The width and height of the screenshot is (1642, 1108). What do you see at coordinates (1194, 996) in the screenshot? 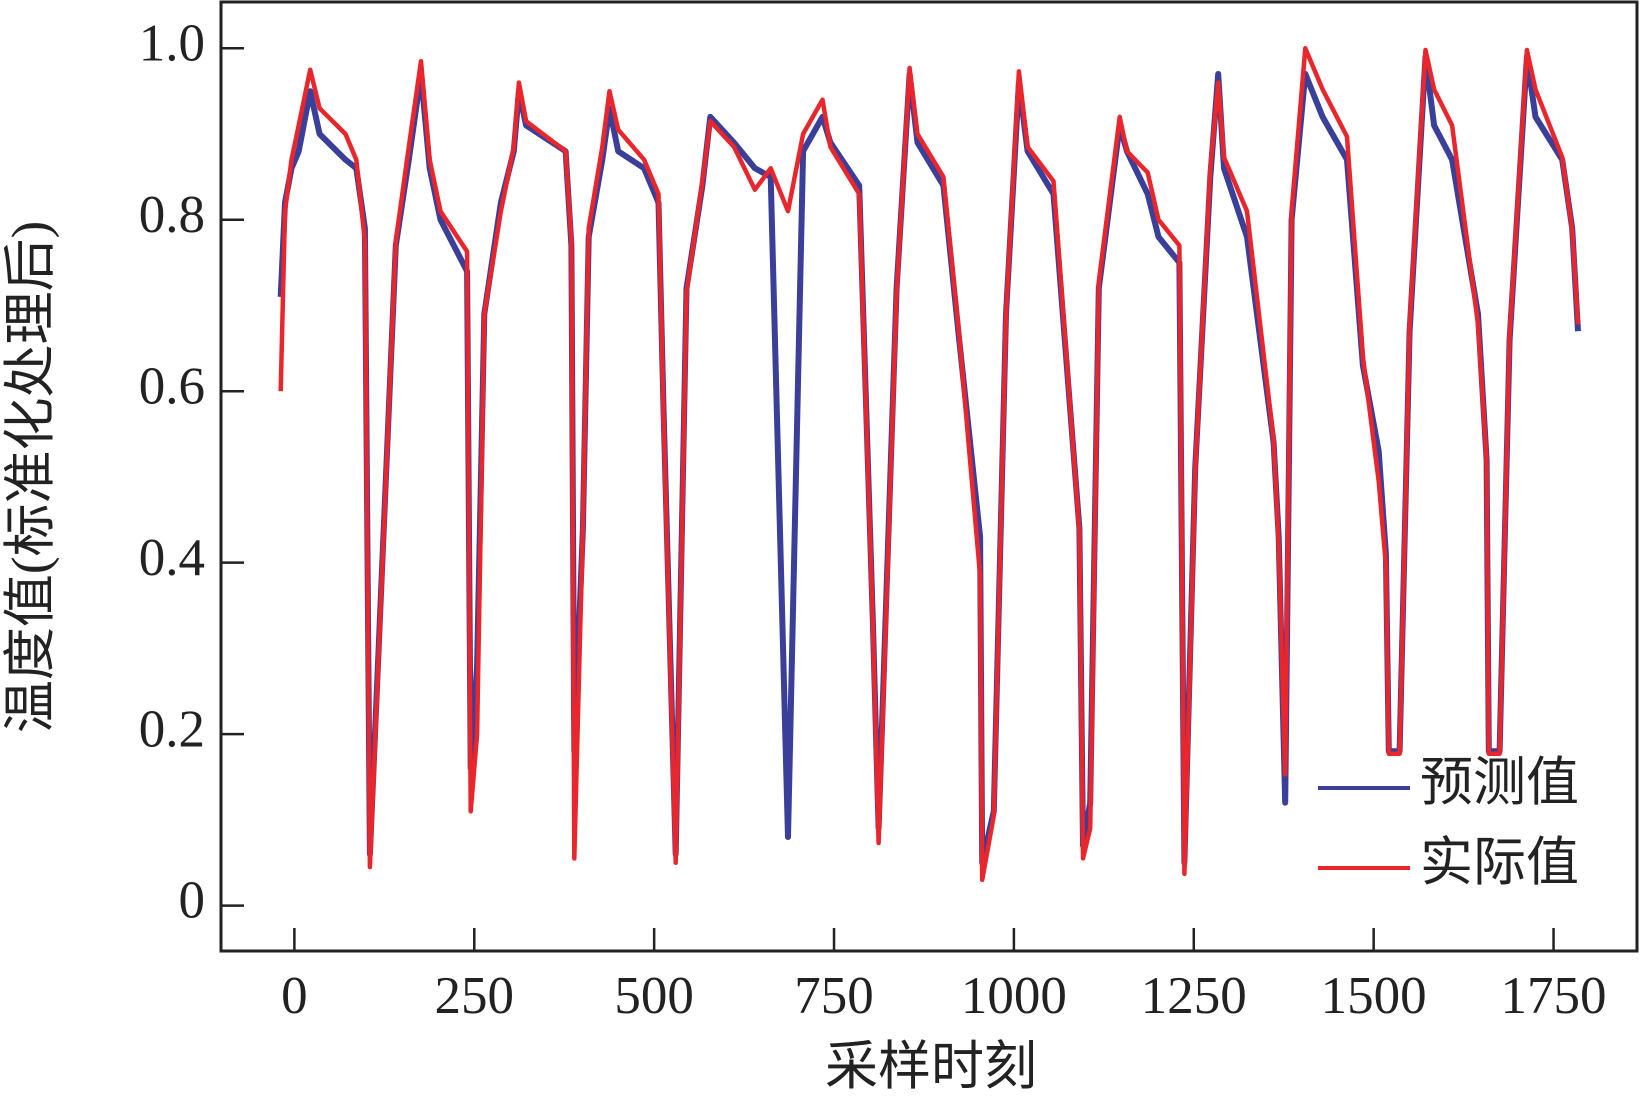
I see `x-tick-label: 1250` at bounding box center [1194, 996].